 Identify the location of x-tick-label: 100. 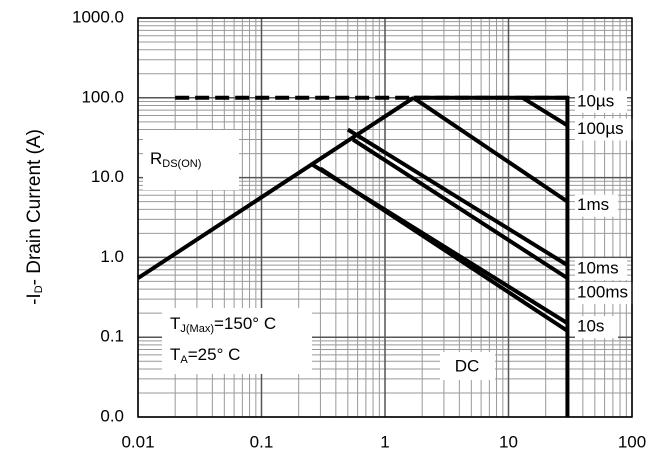
(632, 441).